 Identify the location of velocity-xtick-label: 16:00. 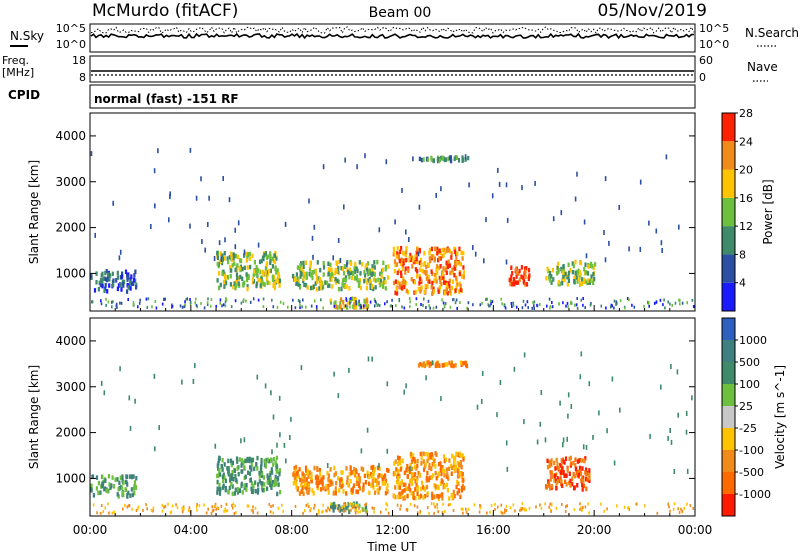
(493, 530).